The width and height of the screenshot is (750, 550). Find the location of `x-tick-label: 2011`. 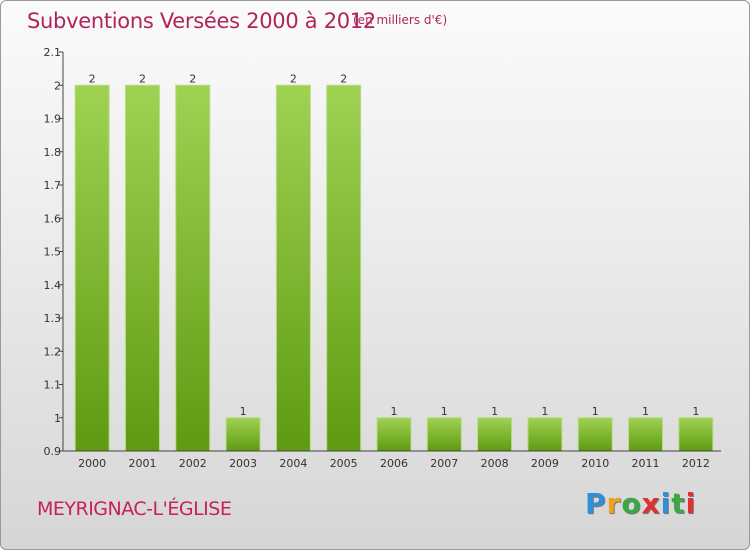

x-tick-label: 2011 is located at coordinates (646, 463).